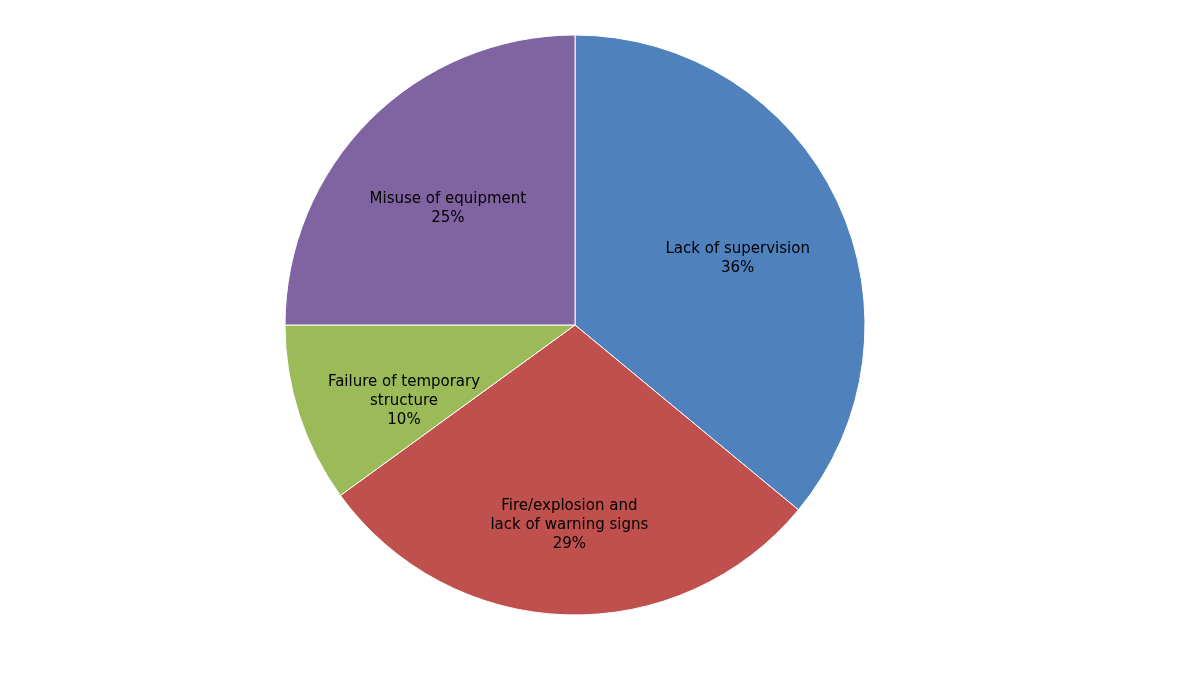 This screenshot has width=1197, height=689. What do you see at coordinates (738, 267) in the screenshot?
I see `data-label: 36%` at bounding box center [738, 267].